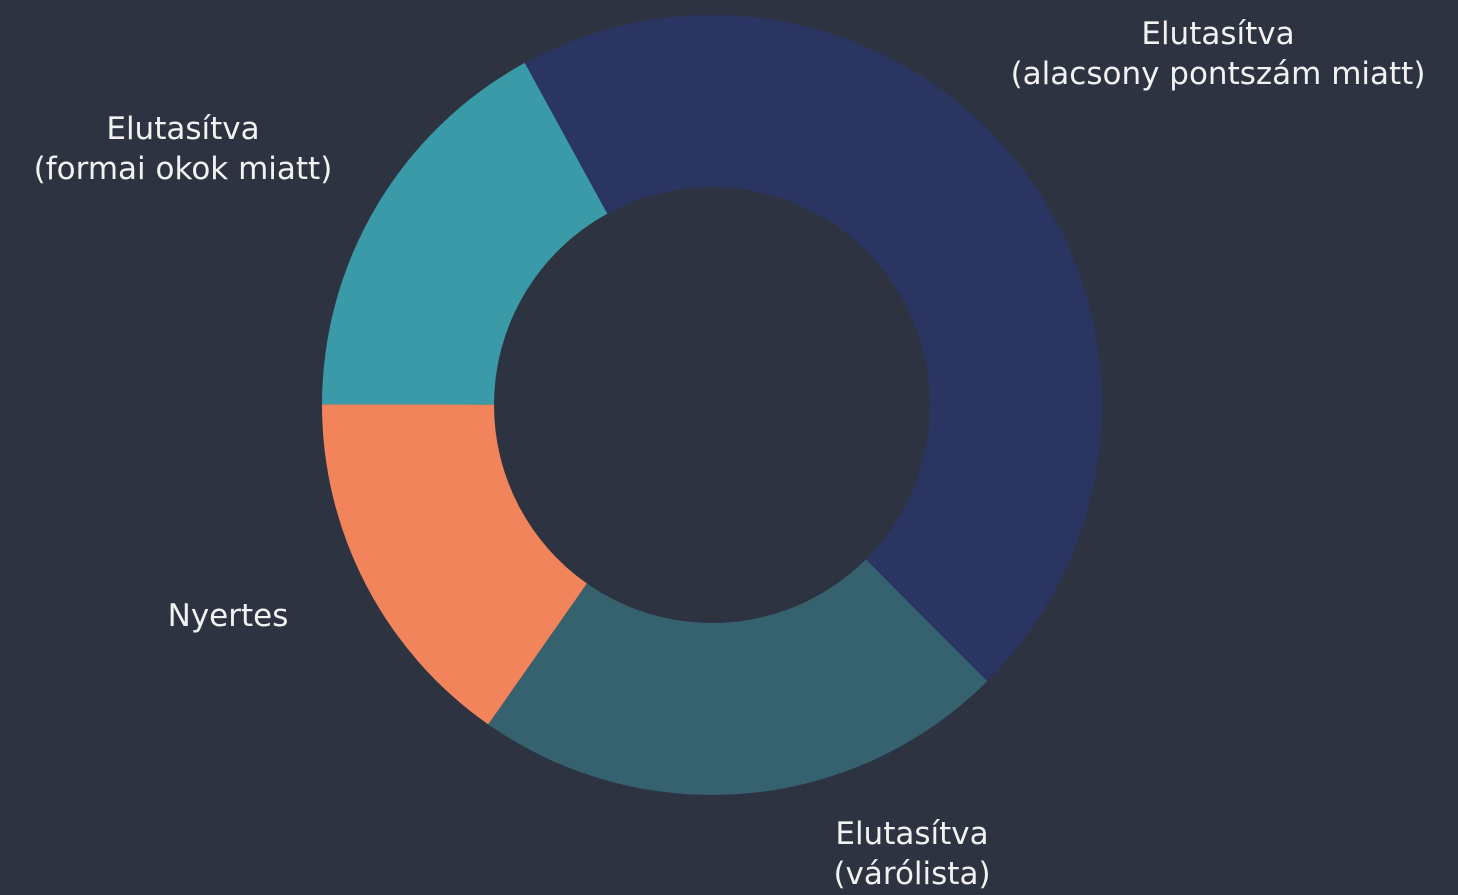 Image resolution: width=1458 pixels, height=895 pixels. What do you see at coordinates (183, 169) in the screenshot?
I see `slice-label-line: (formai okok miatt)` at bounding box center [183, 169].